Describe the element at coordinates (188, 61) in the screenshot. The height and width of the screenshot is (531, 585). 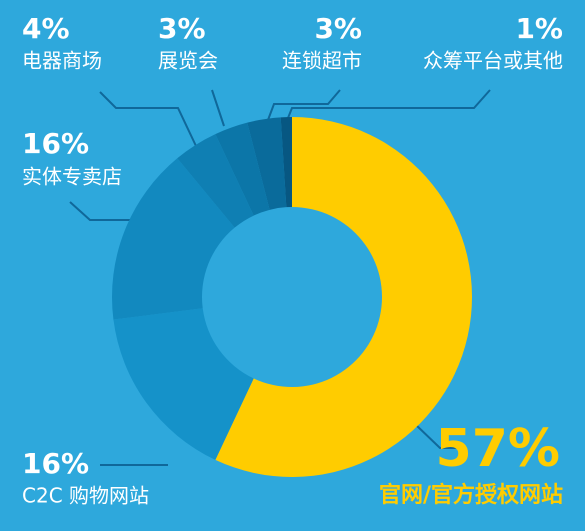
I see `category-label: 展览会` at that location.